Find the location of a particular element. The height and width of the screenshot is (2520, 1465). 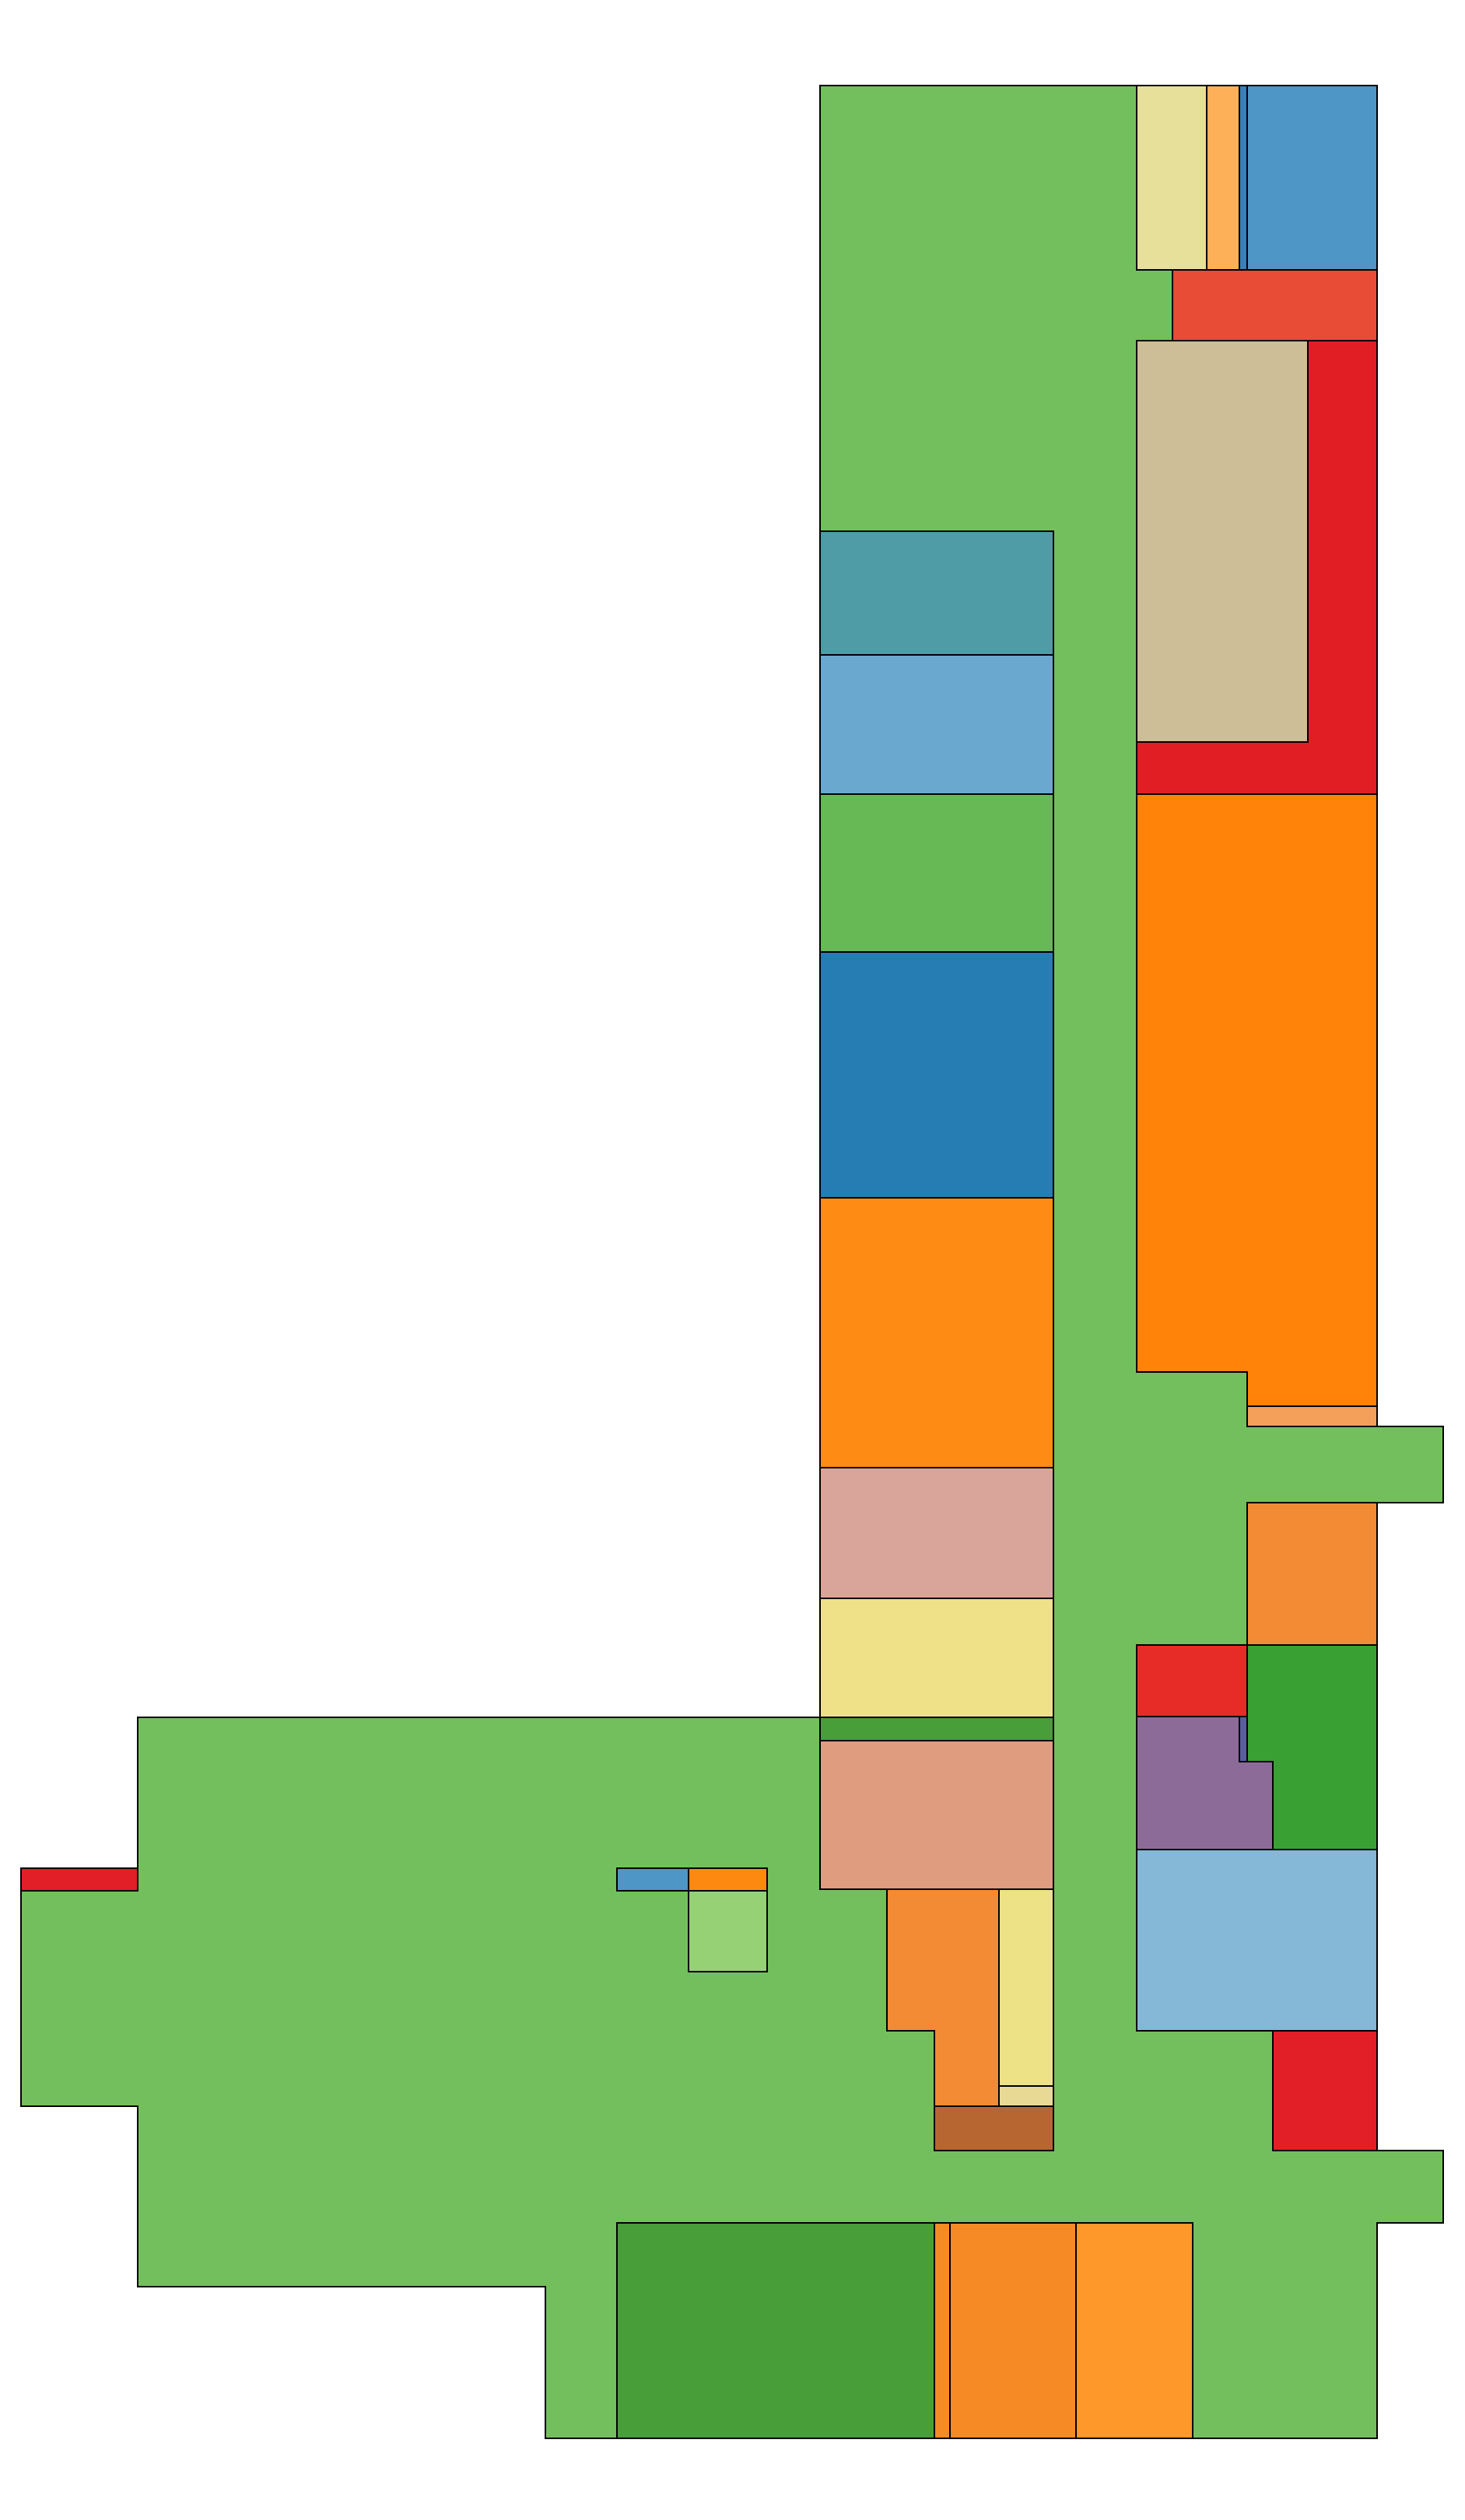

room-r15 is located at coordinates (936, 1533).